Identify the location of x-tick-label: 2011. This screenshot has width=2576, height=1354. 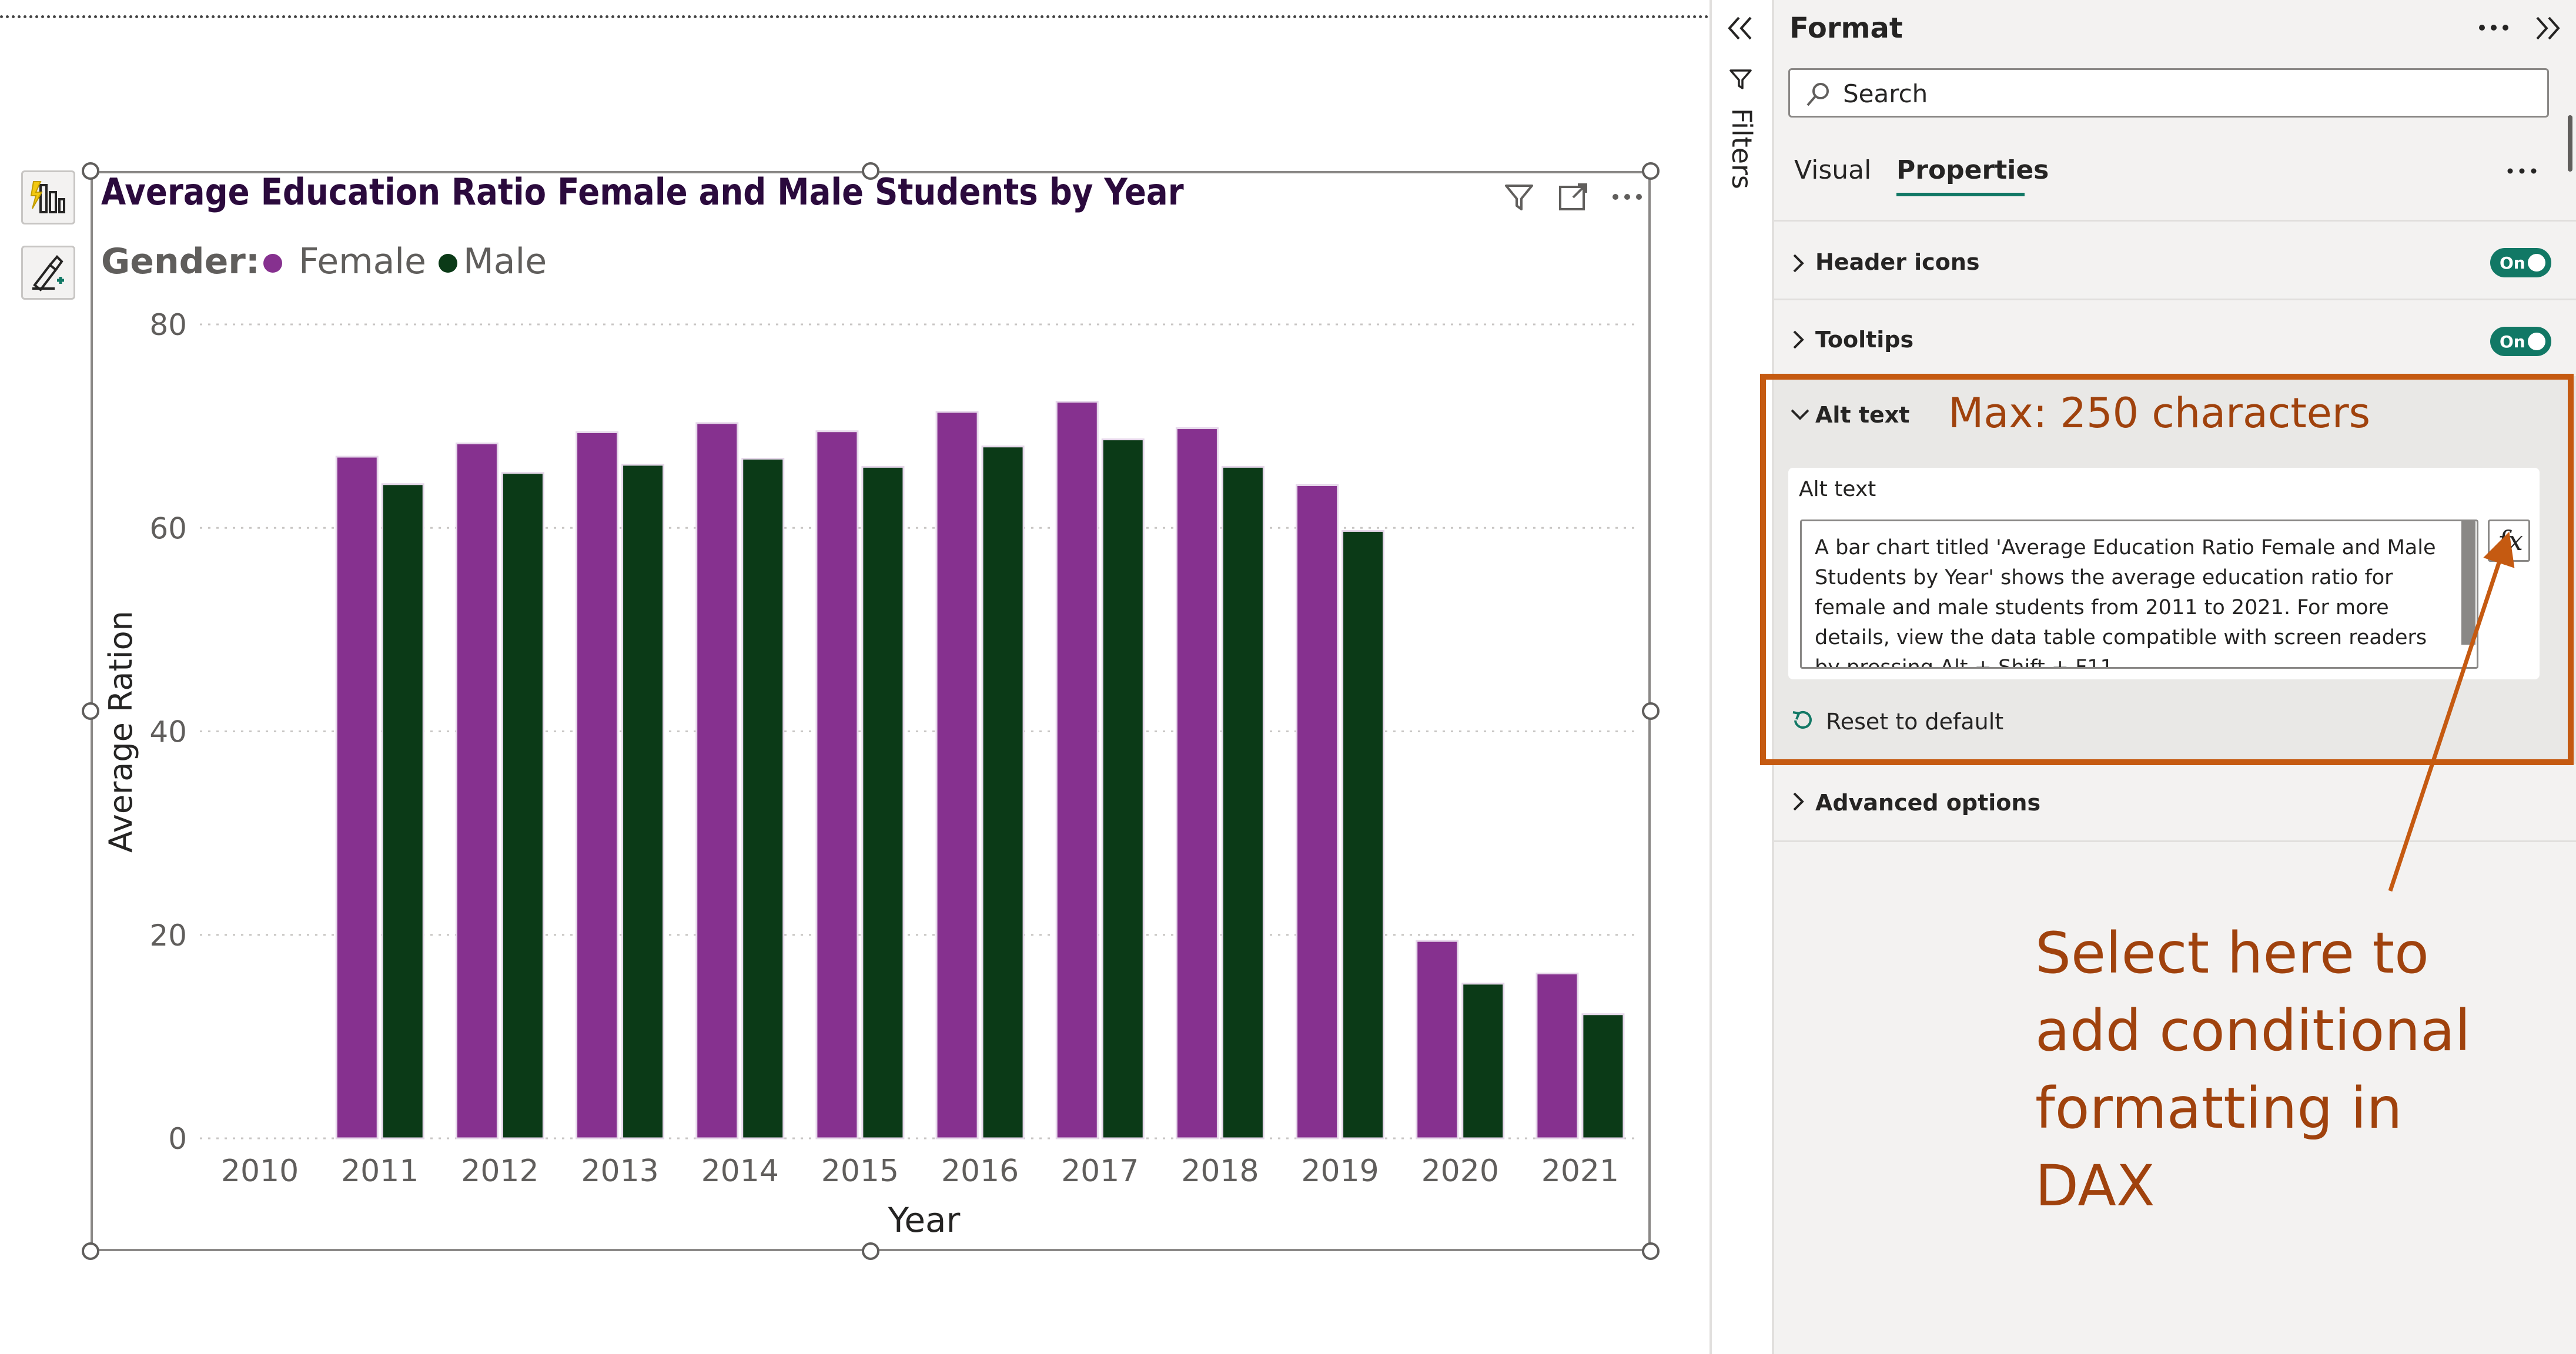
(380, 1172).